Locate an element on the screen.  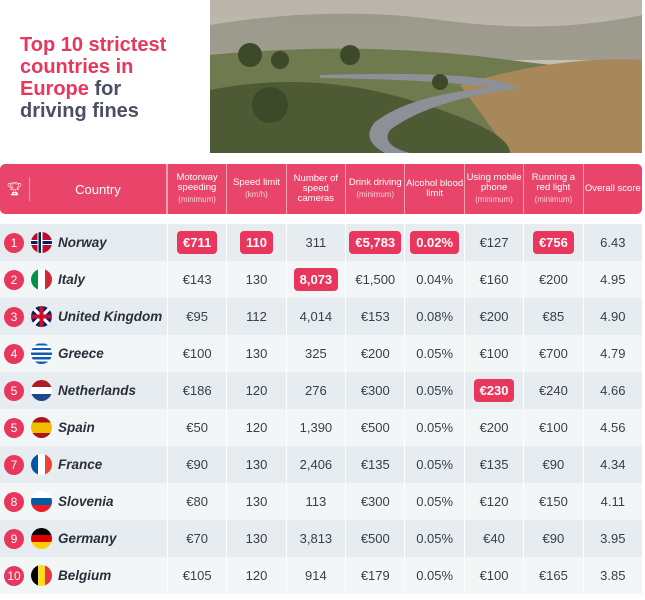
table-cell: 4.95 is located at coordinates (612, 279).